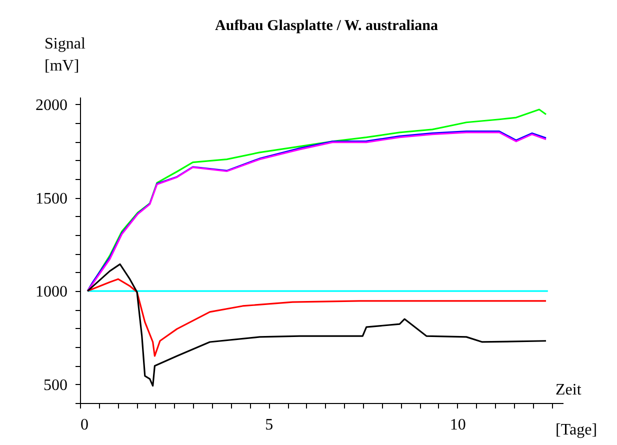 The height and width of the screenshot is (445, 617). I want to click on y-tick-label: 500, so click(56, 385).